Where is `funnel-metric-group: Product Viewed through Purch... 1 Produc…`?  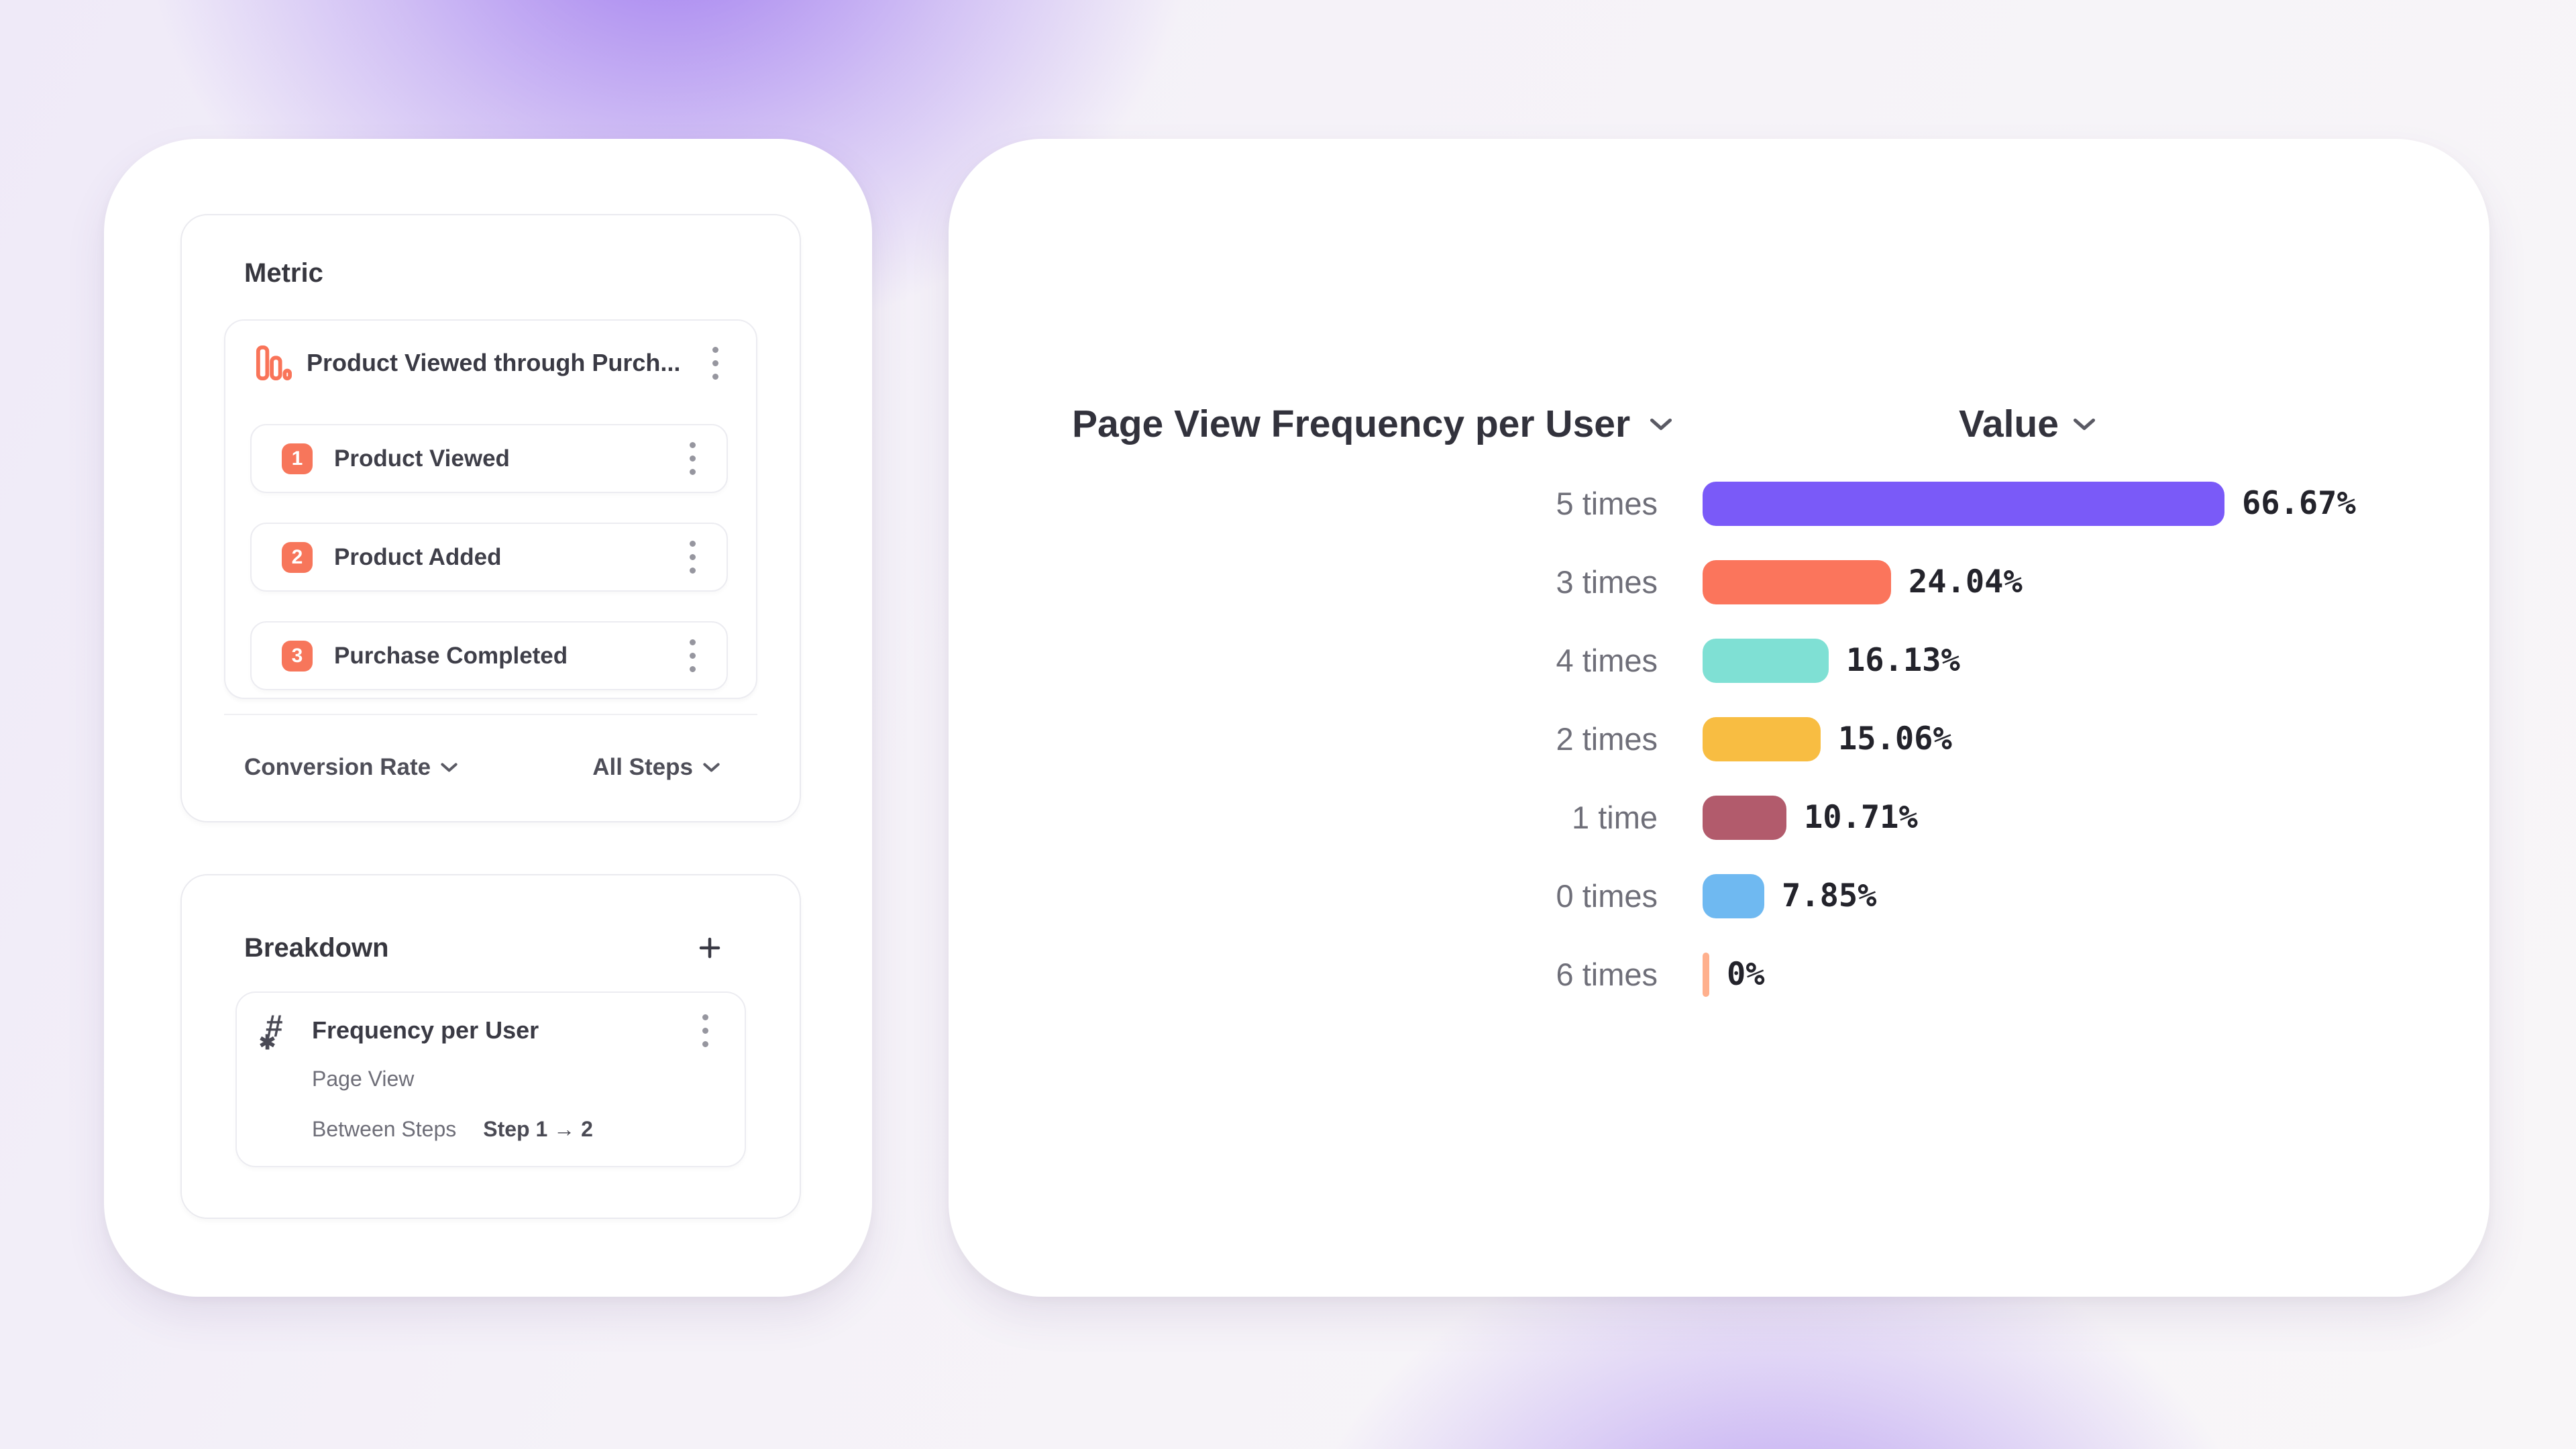
funnel-metric-group: Product Viewed through Purch... 1 Produc… is located at coordinates (490, 509).